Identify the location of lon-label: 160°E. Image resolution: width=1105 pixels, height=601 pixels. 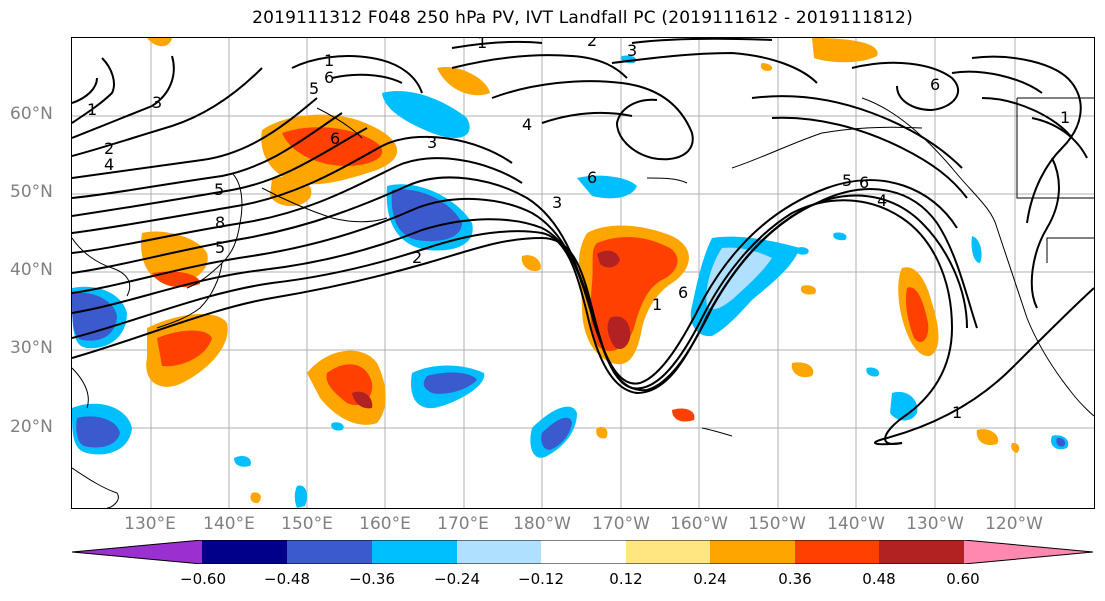
(385, 524).